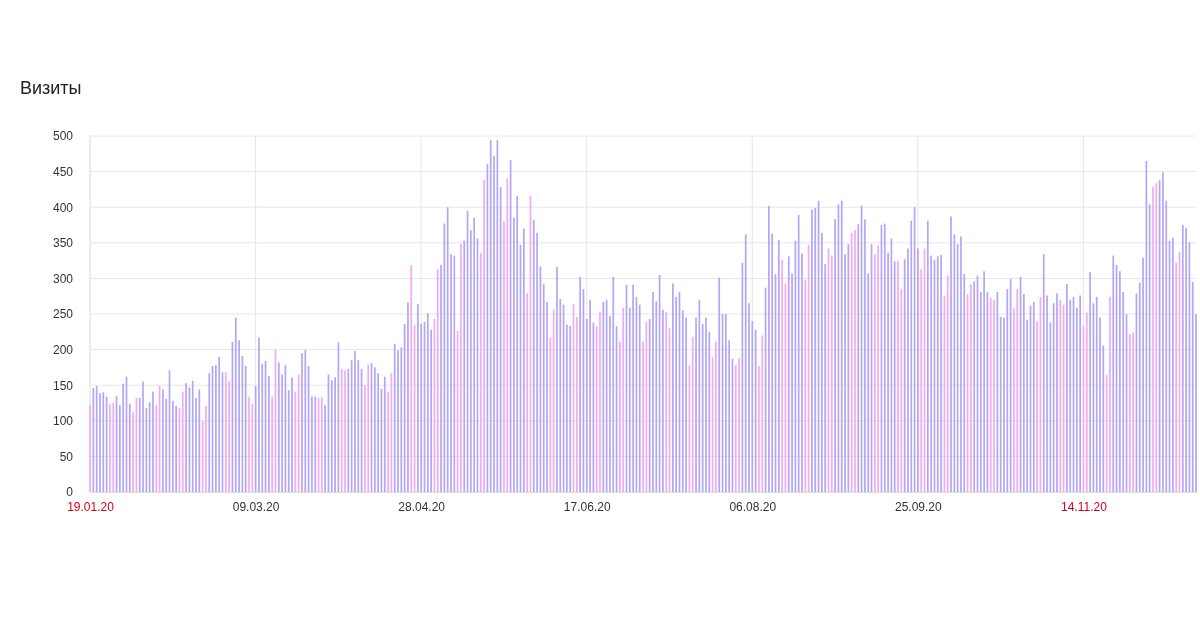  I want to click on y-tick-label: 100, so click(63, 421).